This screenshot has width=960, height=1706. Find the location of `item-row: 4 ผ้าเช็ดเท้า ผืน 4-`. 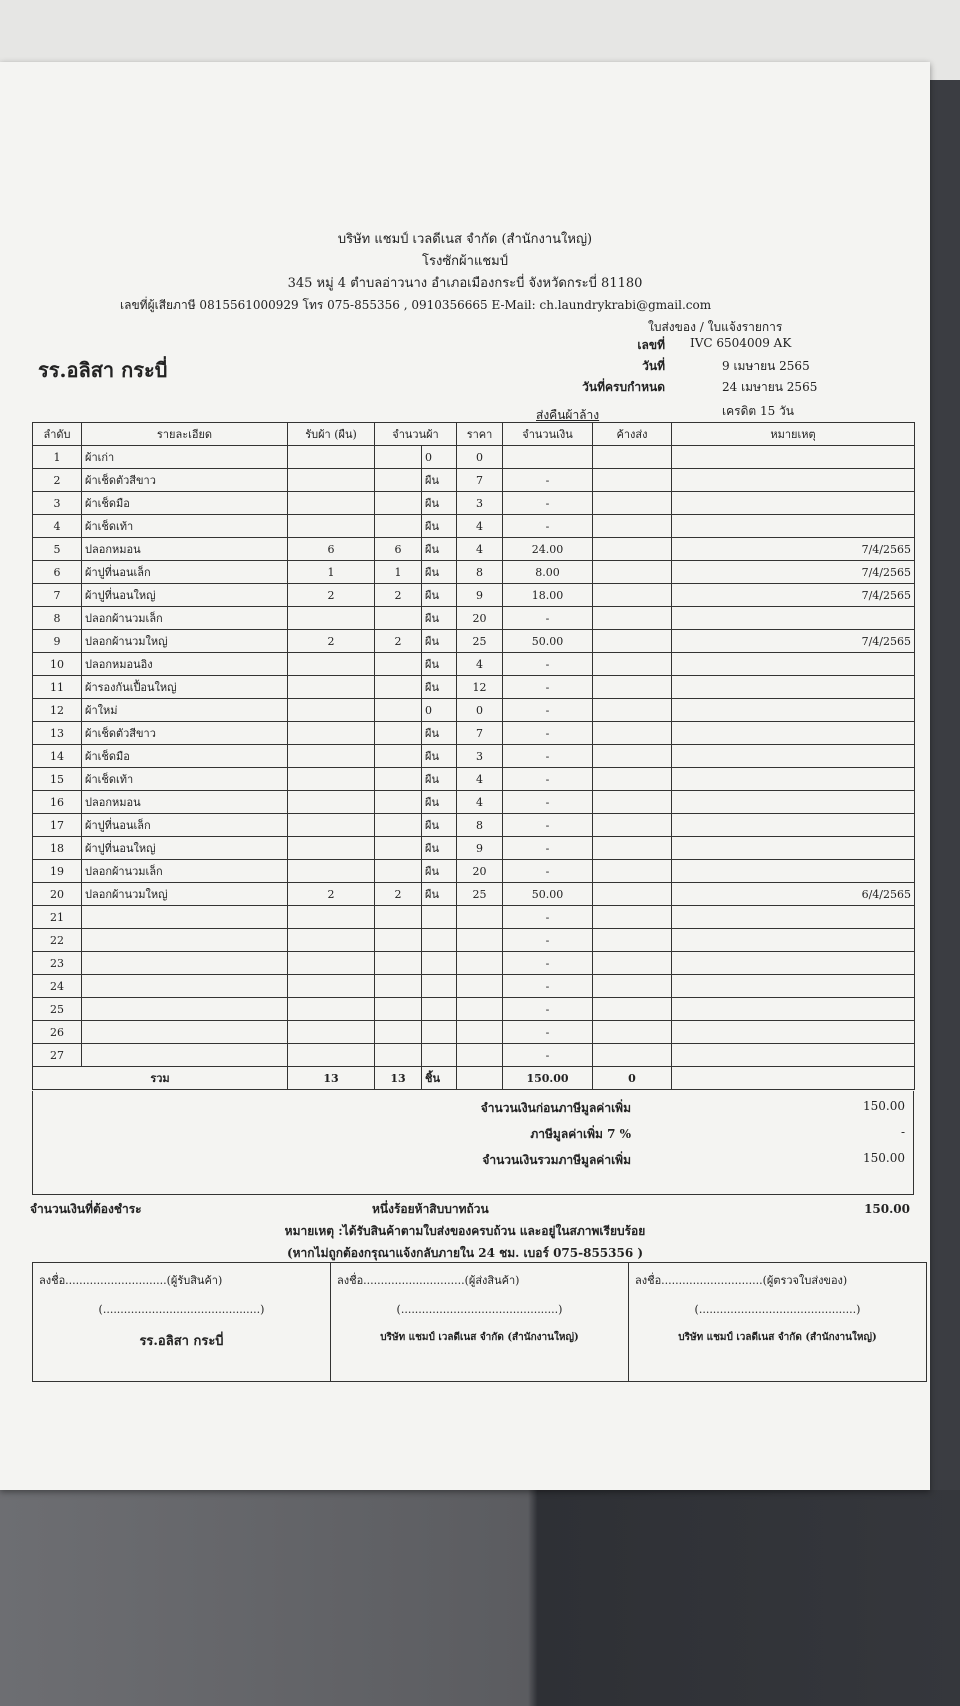

item-row: 4 ผ้าเช็ดเท้า ผืน 4- is located at coordinates (473, 526).